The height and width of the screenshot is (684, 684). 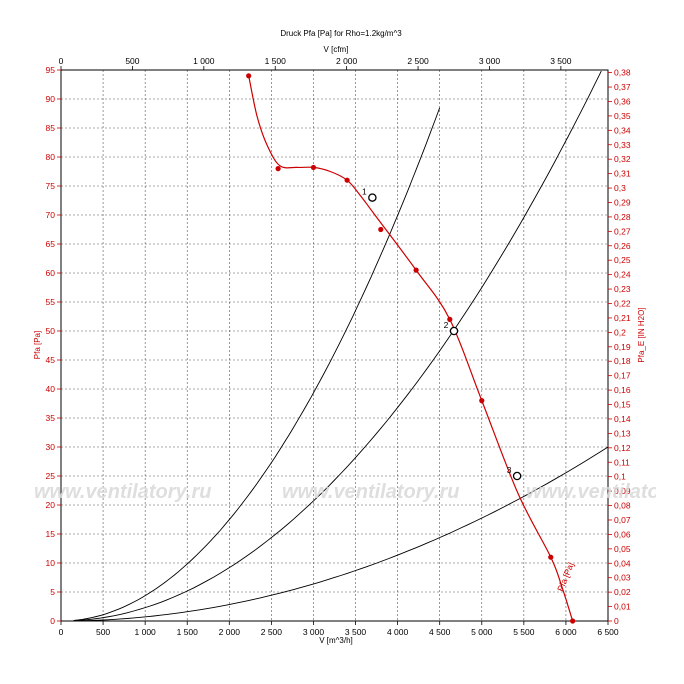 What do you see at coordinates (442, 334) in the screenshot?
I see `operating-points: 1 2 3` at bounding box center [442, 334].